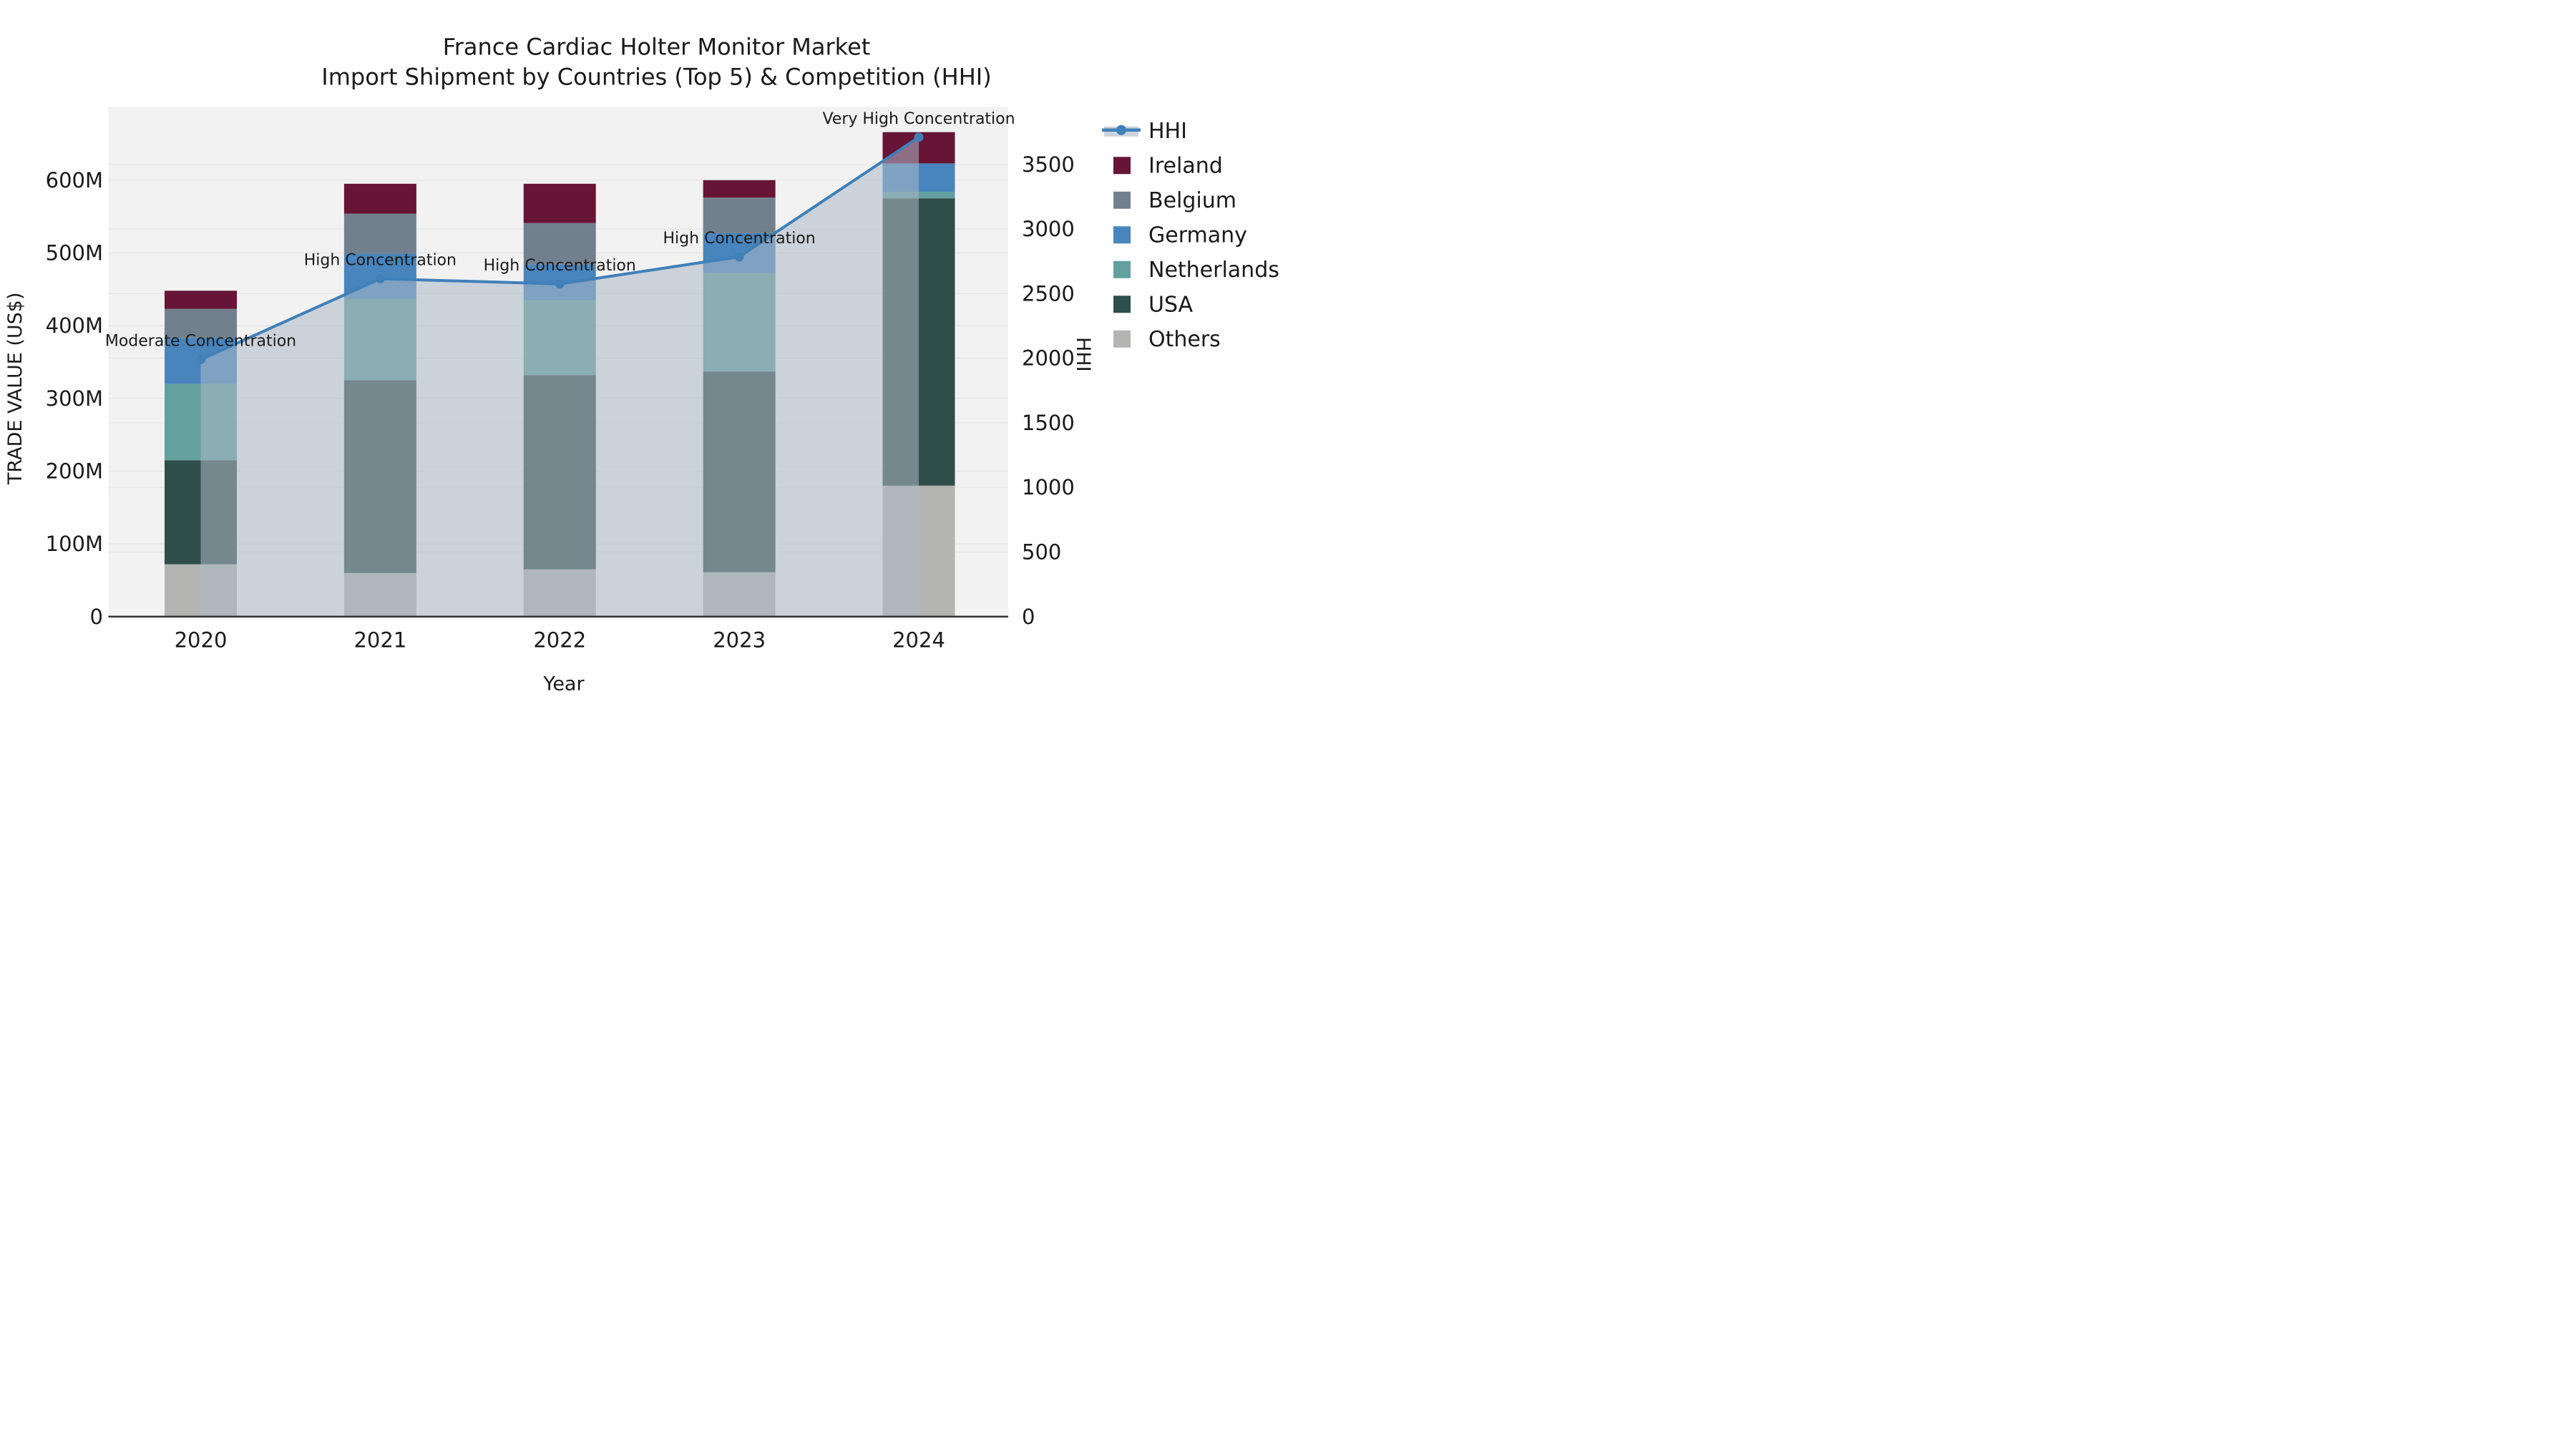 Image resolution: width=2576 pixels, height=1449 pixels. What do you see at coordinates (739, 257) in the screenshot?
I see `hhi-marker-2023` at bounding box center [739, 257].